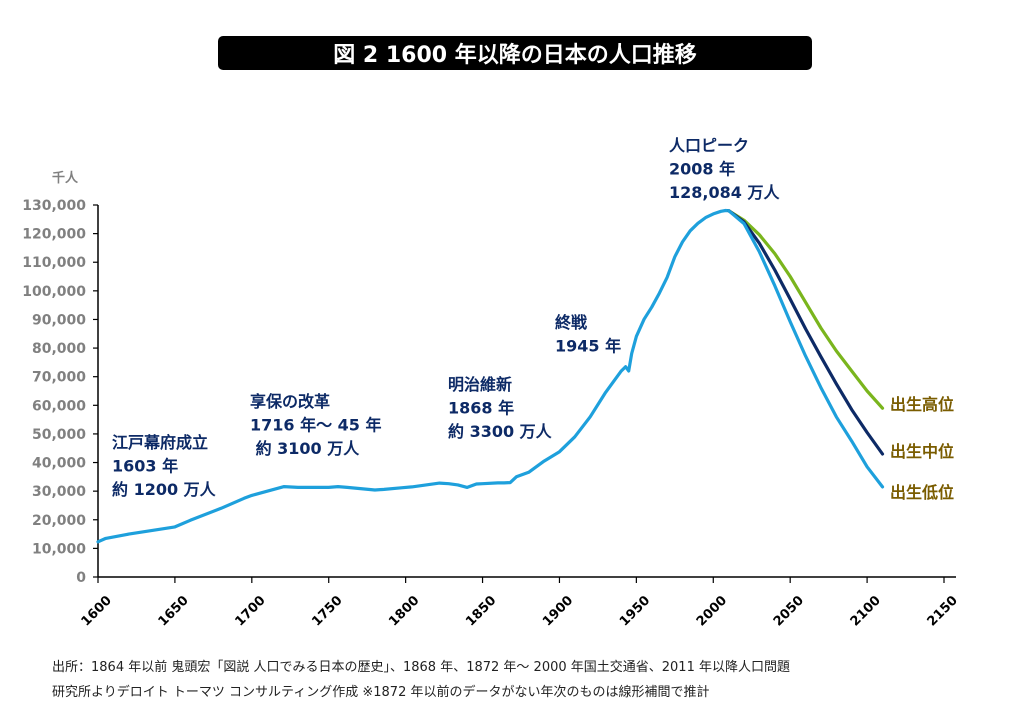 Image resolution: width=1030 pixels, height=723 pixels. Describe the element at coordinates (571, 322) in the screenshot. I see `annotation-line: 終戦` at that location.